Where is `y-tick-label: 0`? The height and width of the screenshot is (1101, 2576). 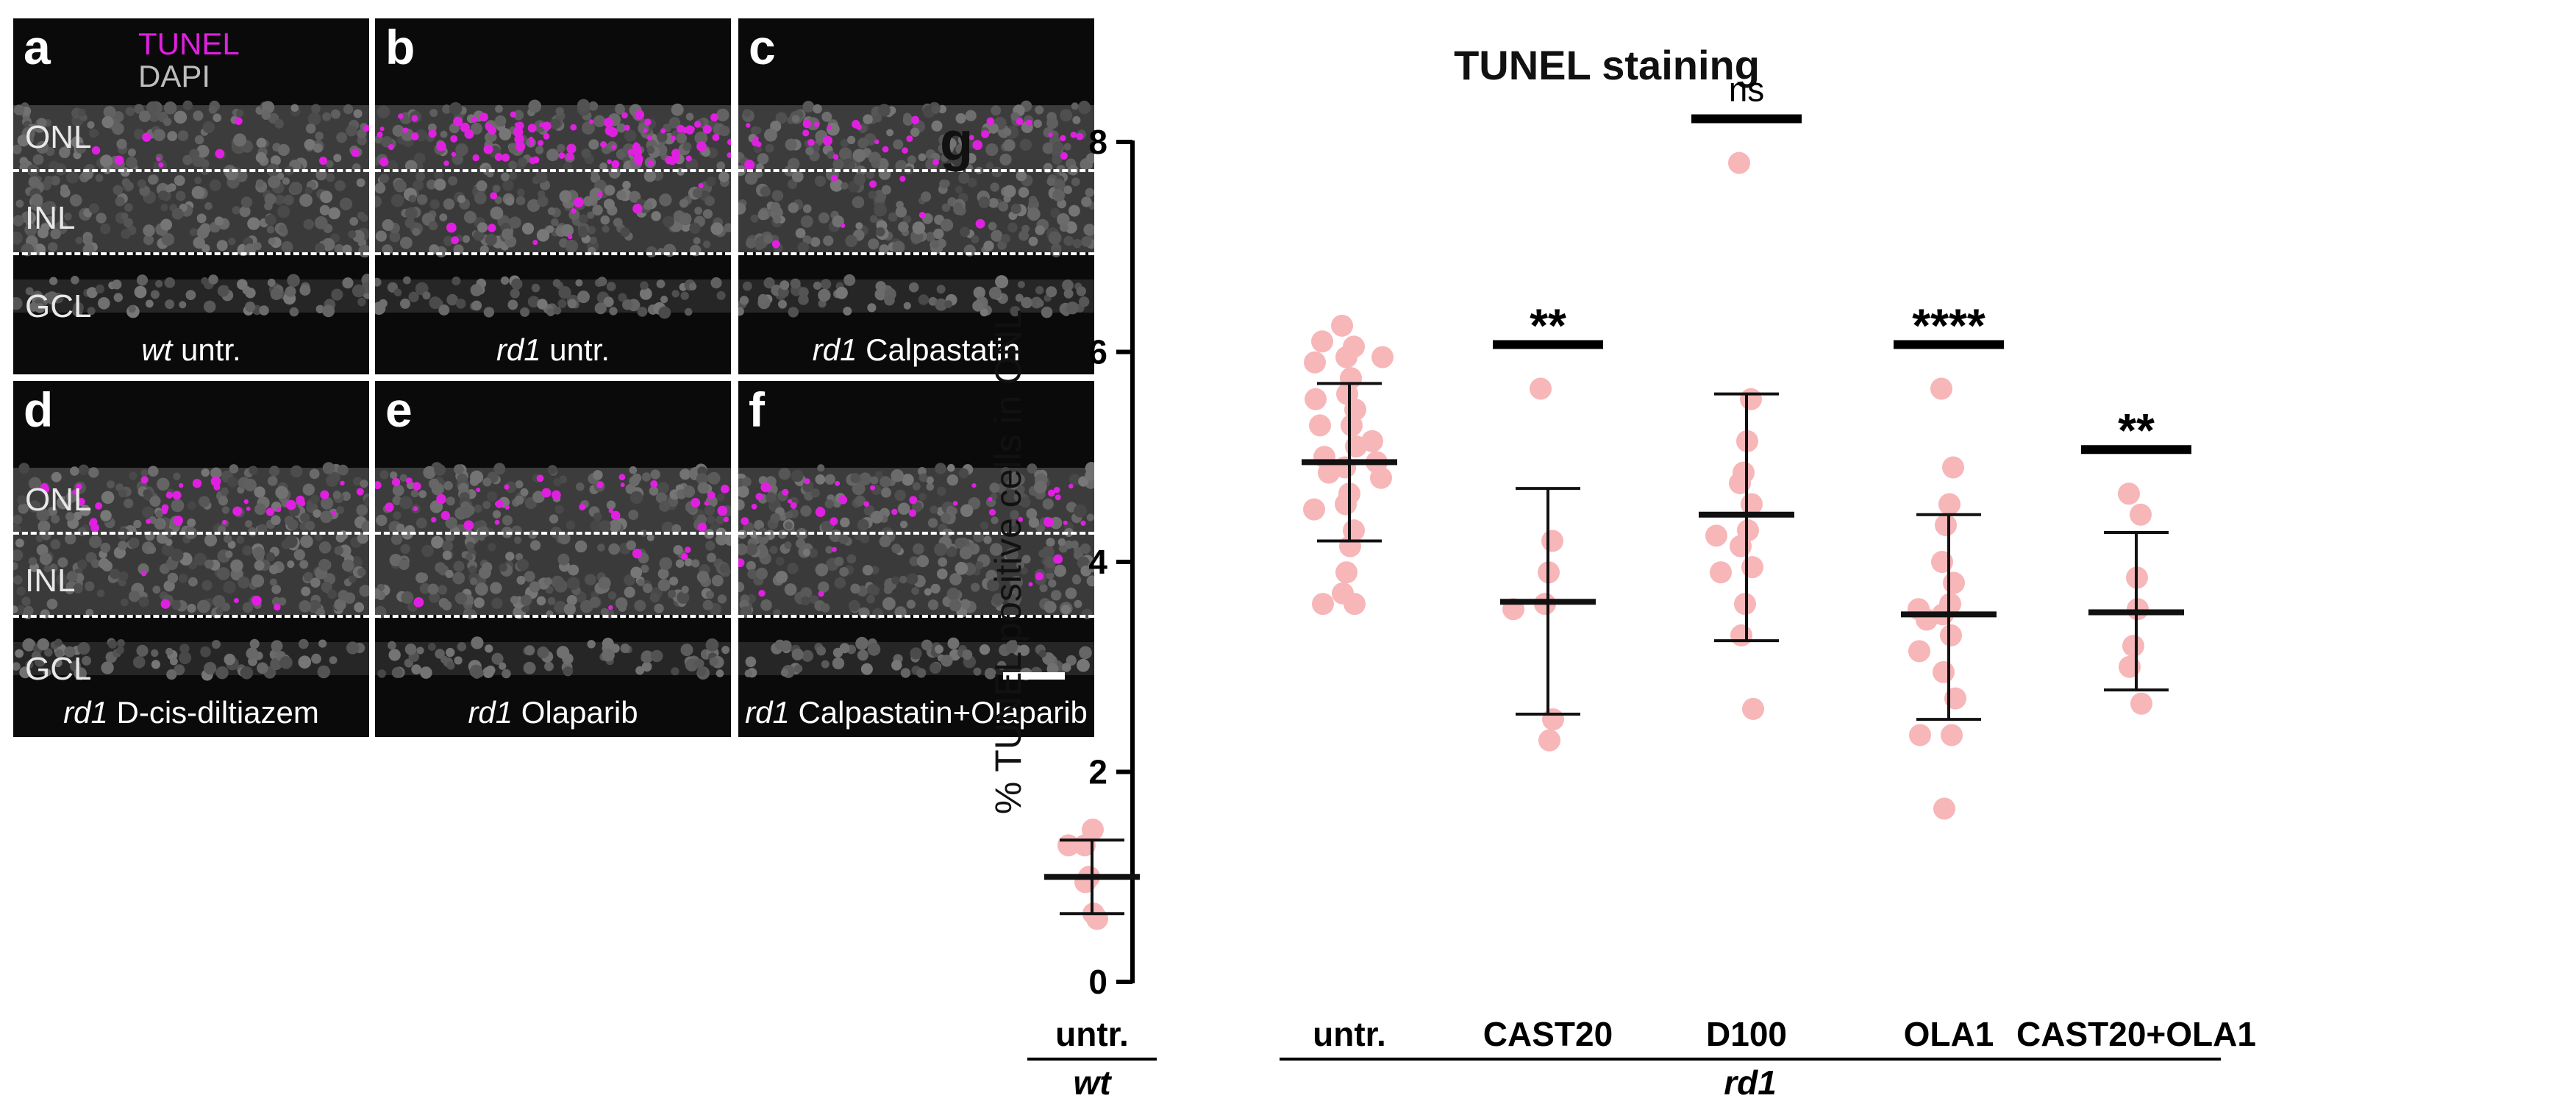
y-tick-label: 0 is located at coordinates (1097, 982).